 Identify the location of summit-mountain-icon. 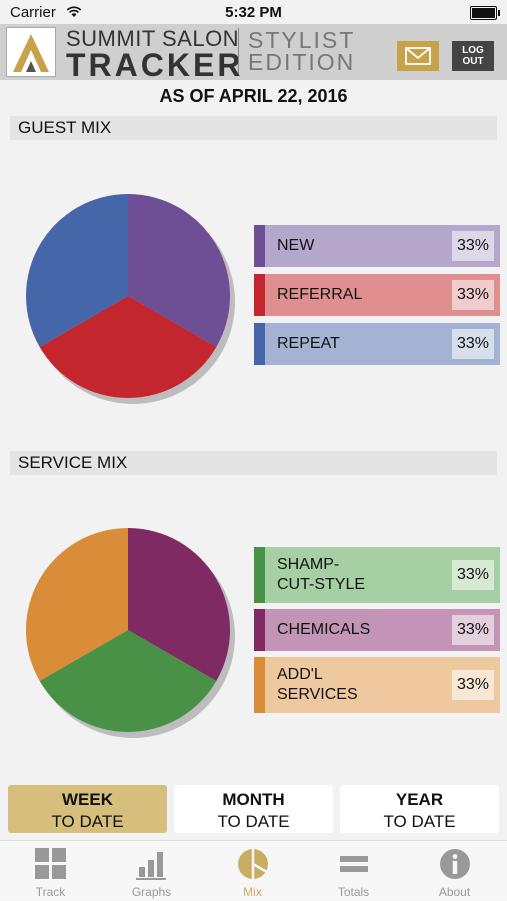
(31, 53).